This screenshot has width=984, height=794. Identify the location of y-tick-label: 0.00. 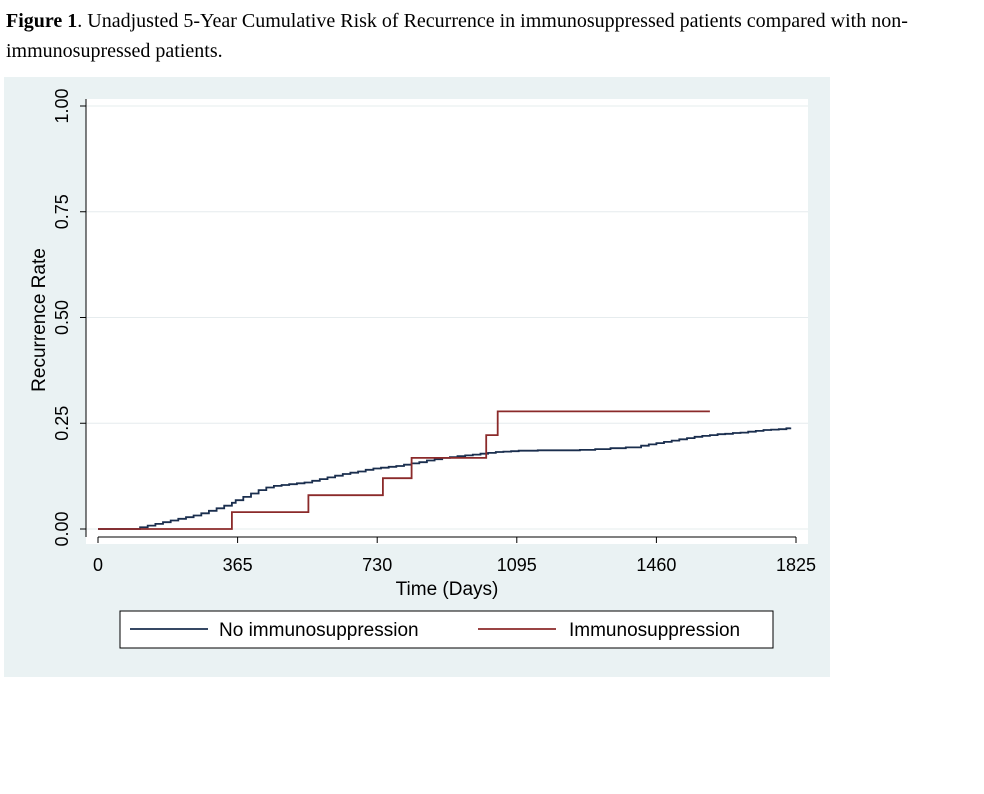
(62, 528).